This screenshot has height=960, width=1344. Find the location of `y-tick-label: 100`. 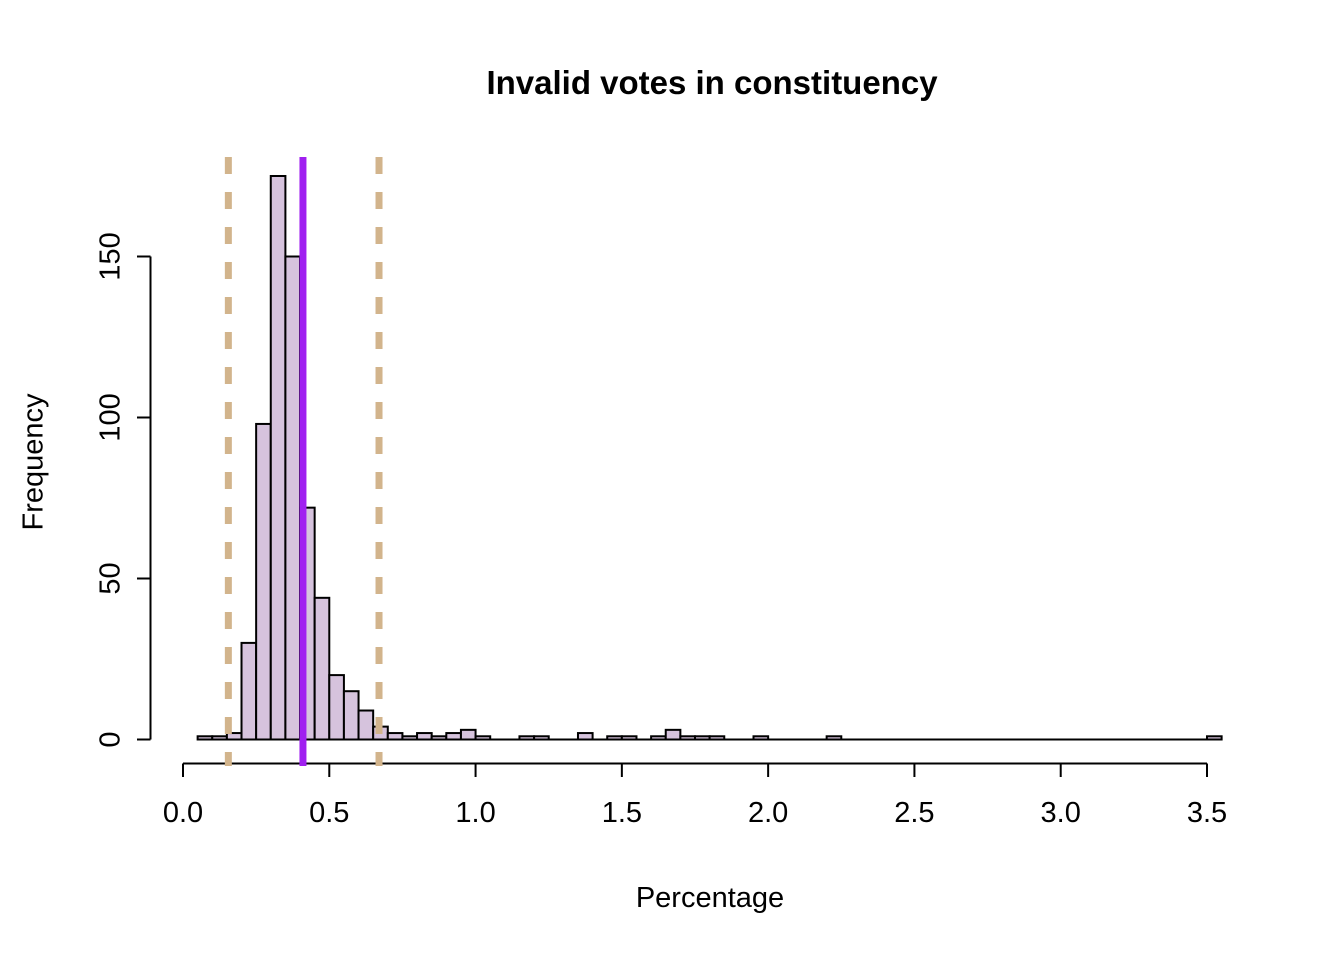

y-tick-label: 100 is located at coordinates (111, 417).